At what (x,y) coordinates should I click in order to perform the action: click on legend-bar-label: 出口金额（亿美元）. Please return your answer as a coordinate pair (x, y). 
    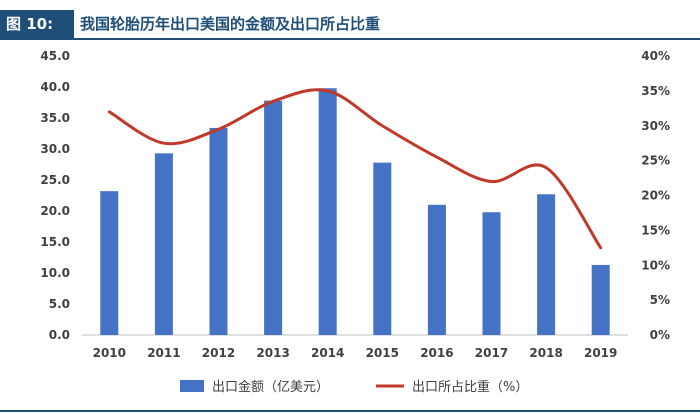
    Looking at the image, I should click on (270, 387).